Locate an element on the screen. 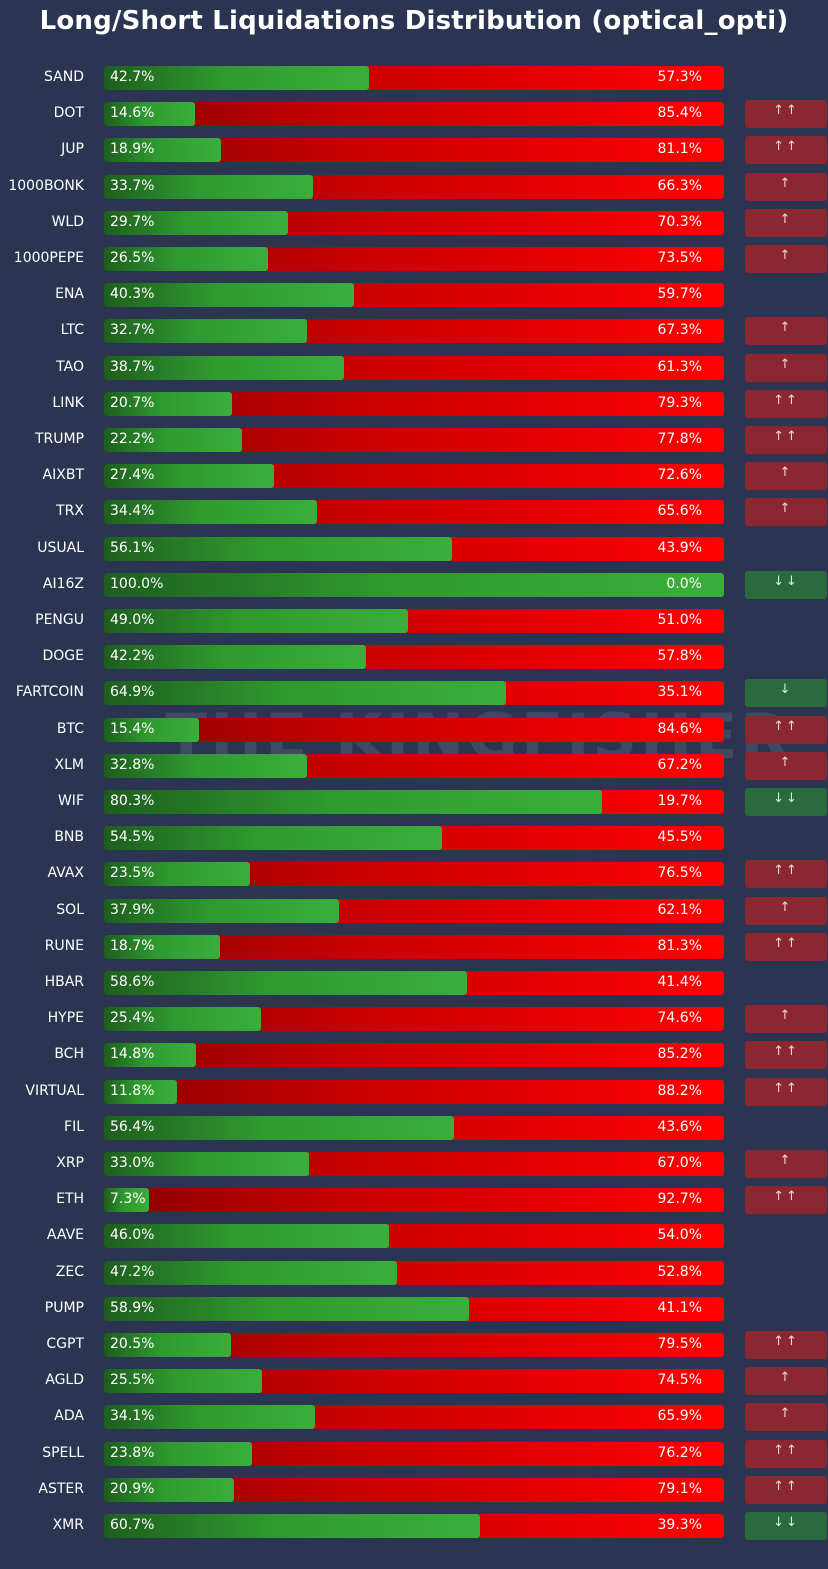  short-percent-label: 51.0% is located at coordinates (679, 620).